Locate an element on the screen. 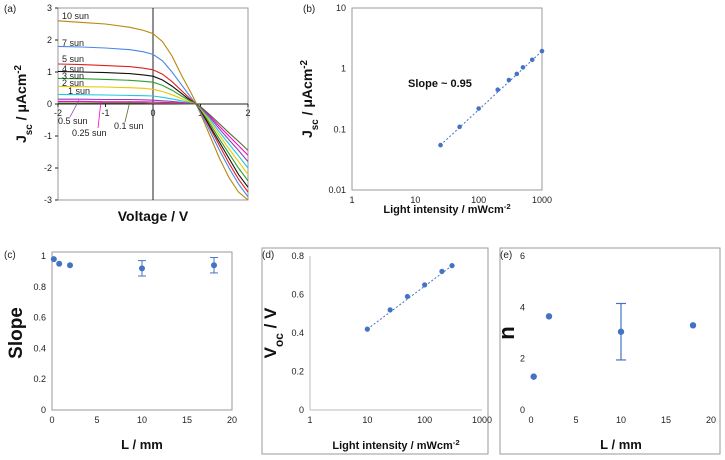  panel-d-label: (d) is located at coordinates (268, 255).